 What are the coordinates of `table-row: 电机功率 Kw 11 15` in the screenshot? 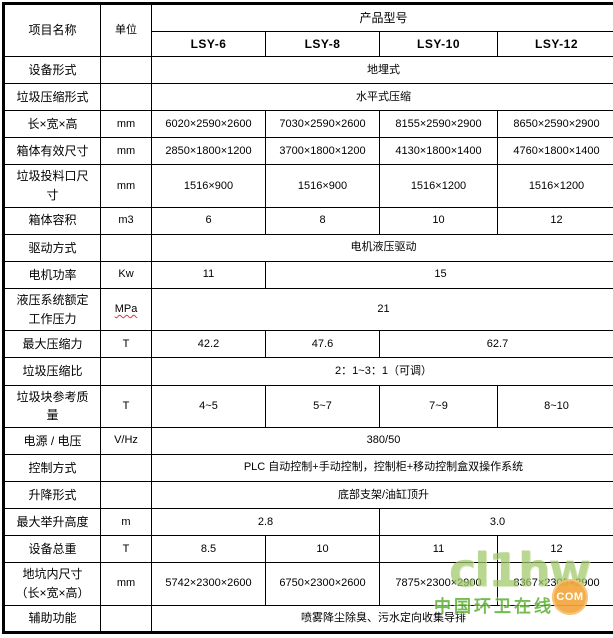 It's located at (308, 275).